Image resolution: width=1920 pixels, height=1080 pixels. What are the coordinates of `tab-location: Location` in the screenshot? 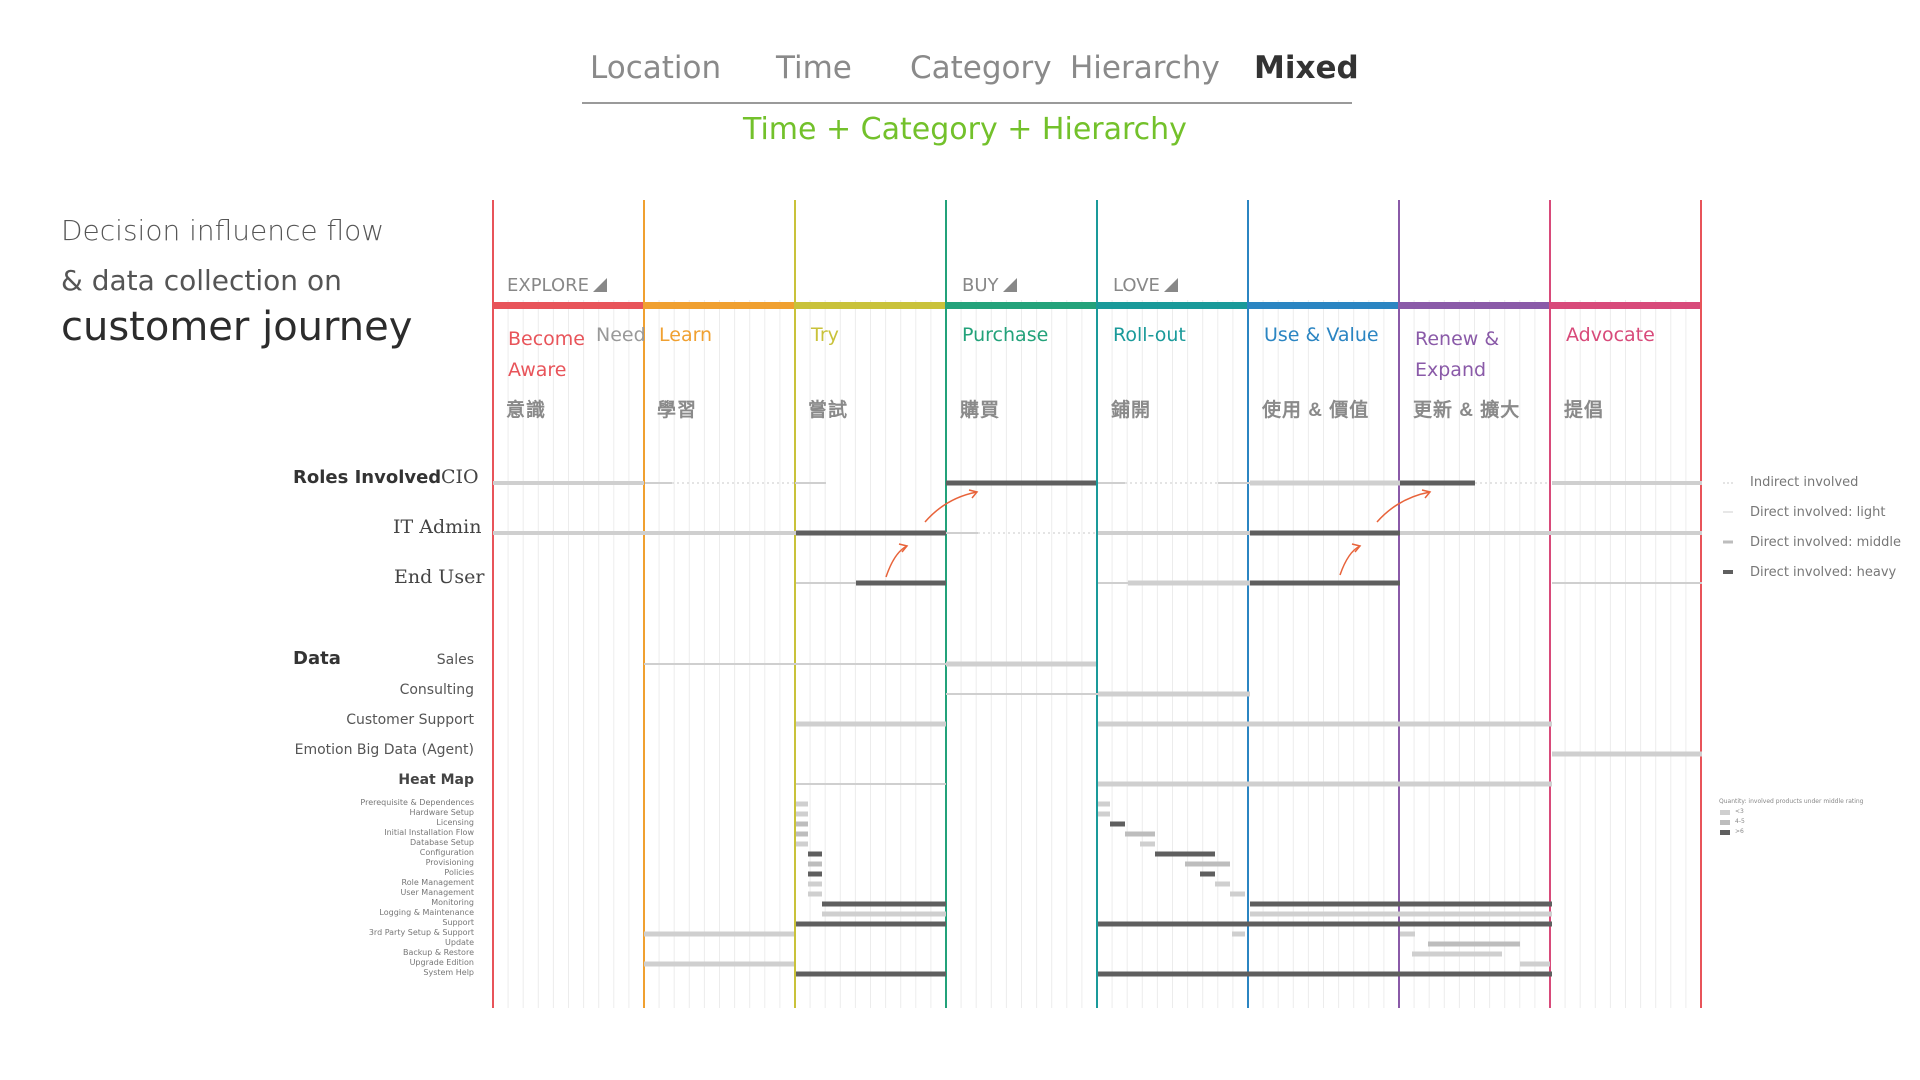 It's located at (656, 68).